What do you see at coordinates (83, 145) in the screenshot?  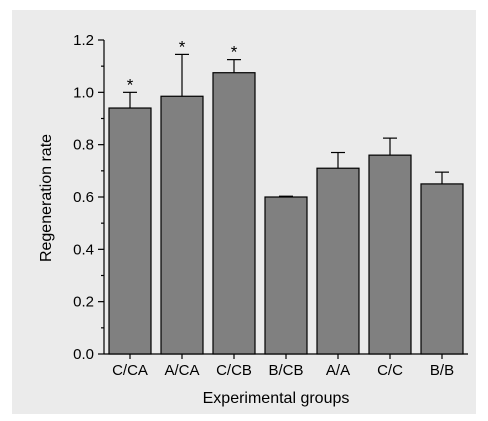 I see `y-tick-label: 0.8` at bounding box center [83, 145].